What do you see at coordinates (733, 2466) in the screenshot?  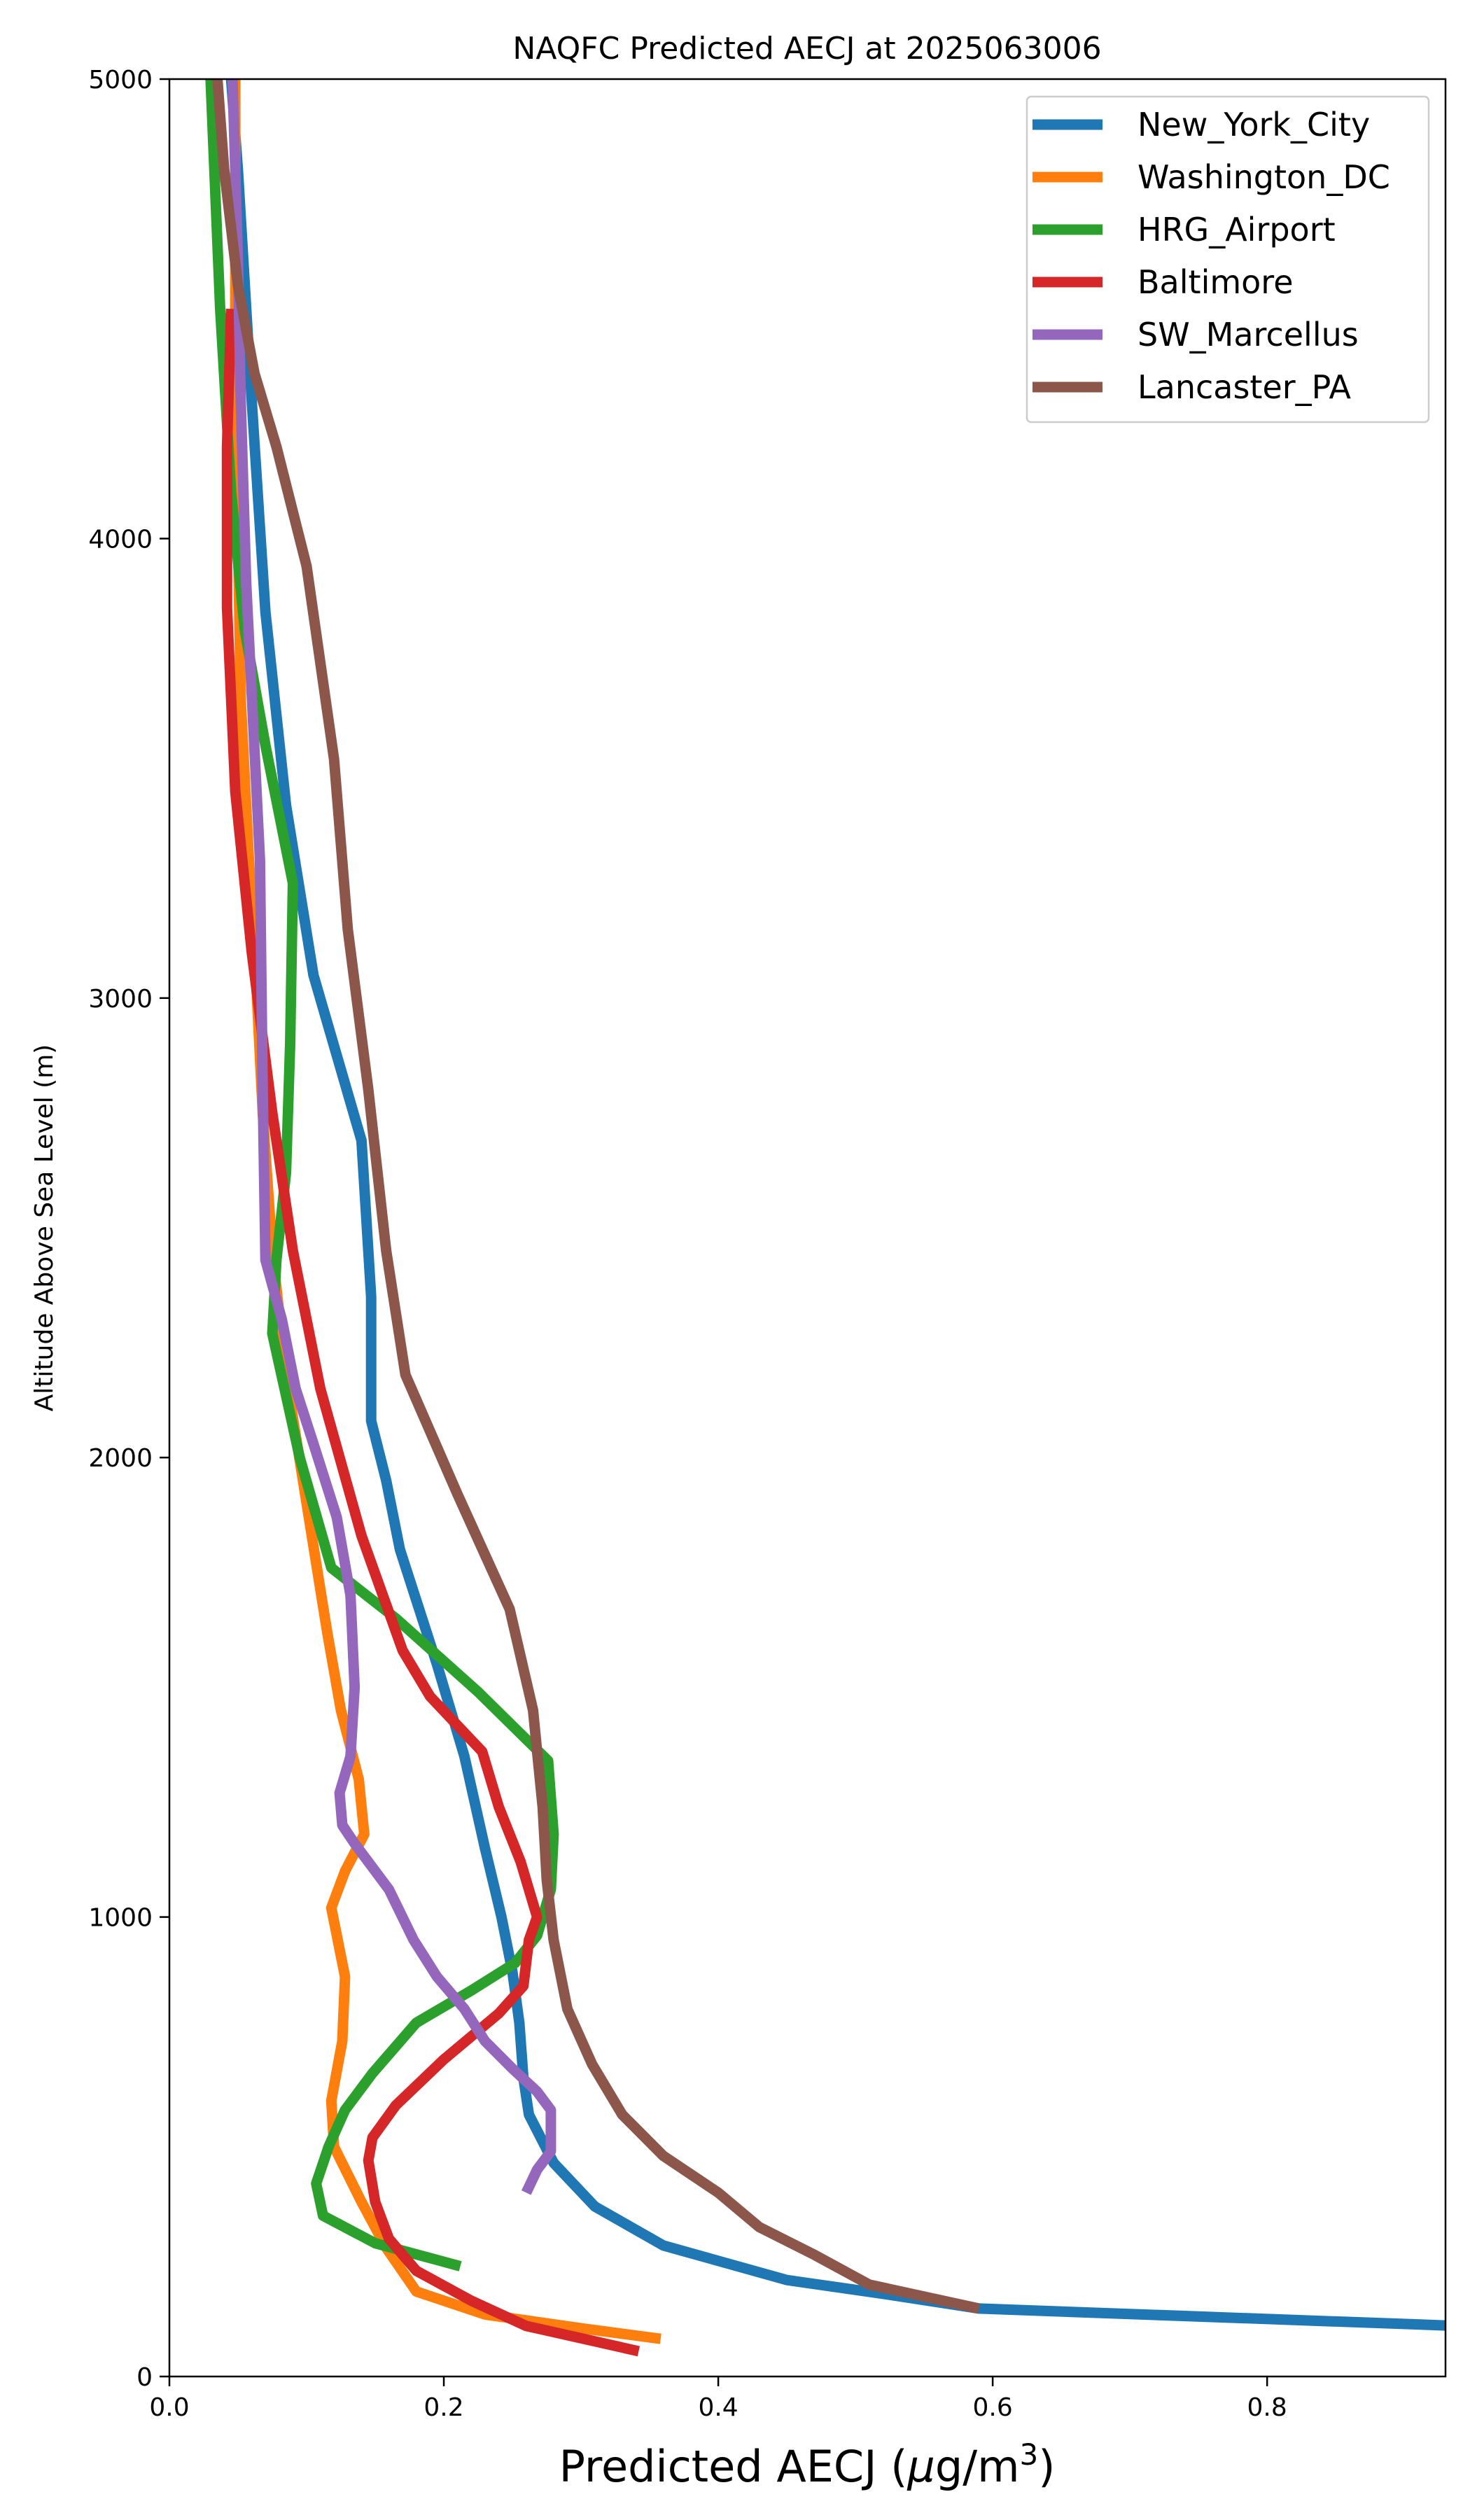 I see `x-axis-label-main: Predicted AECJ (` at bounding box center [733, 2466].